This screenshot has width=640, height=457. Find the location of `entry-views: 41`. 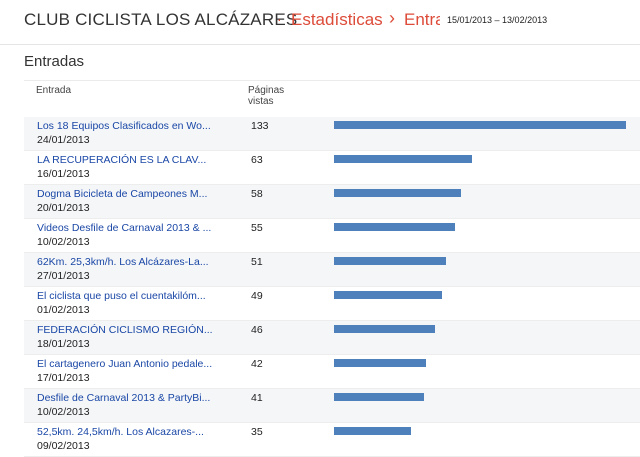

entry-views: 41 is located at coordinates (257, 398).